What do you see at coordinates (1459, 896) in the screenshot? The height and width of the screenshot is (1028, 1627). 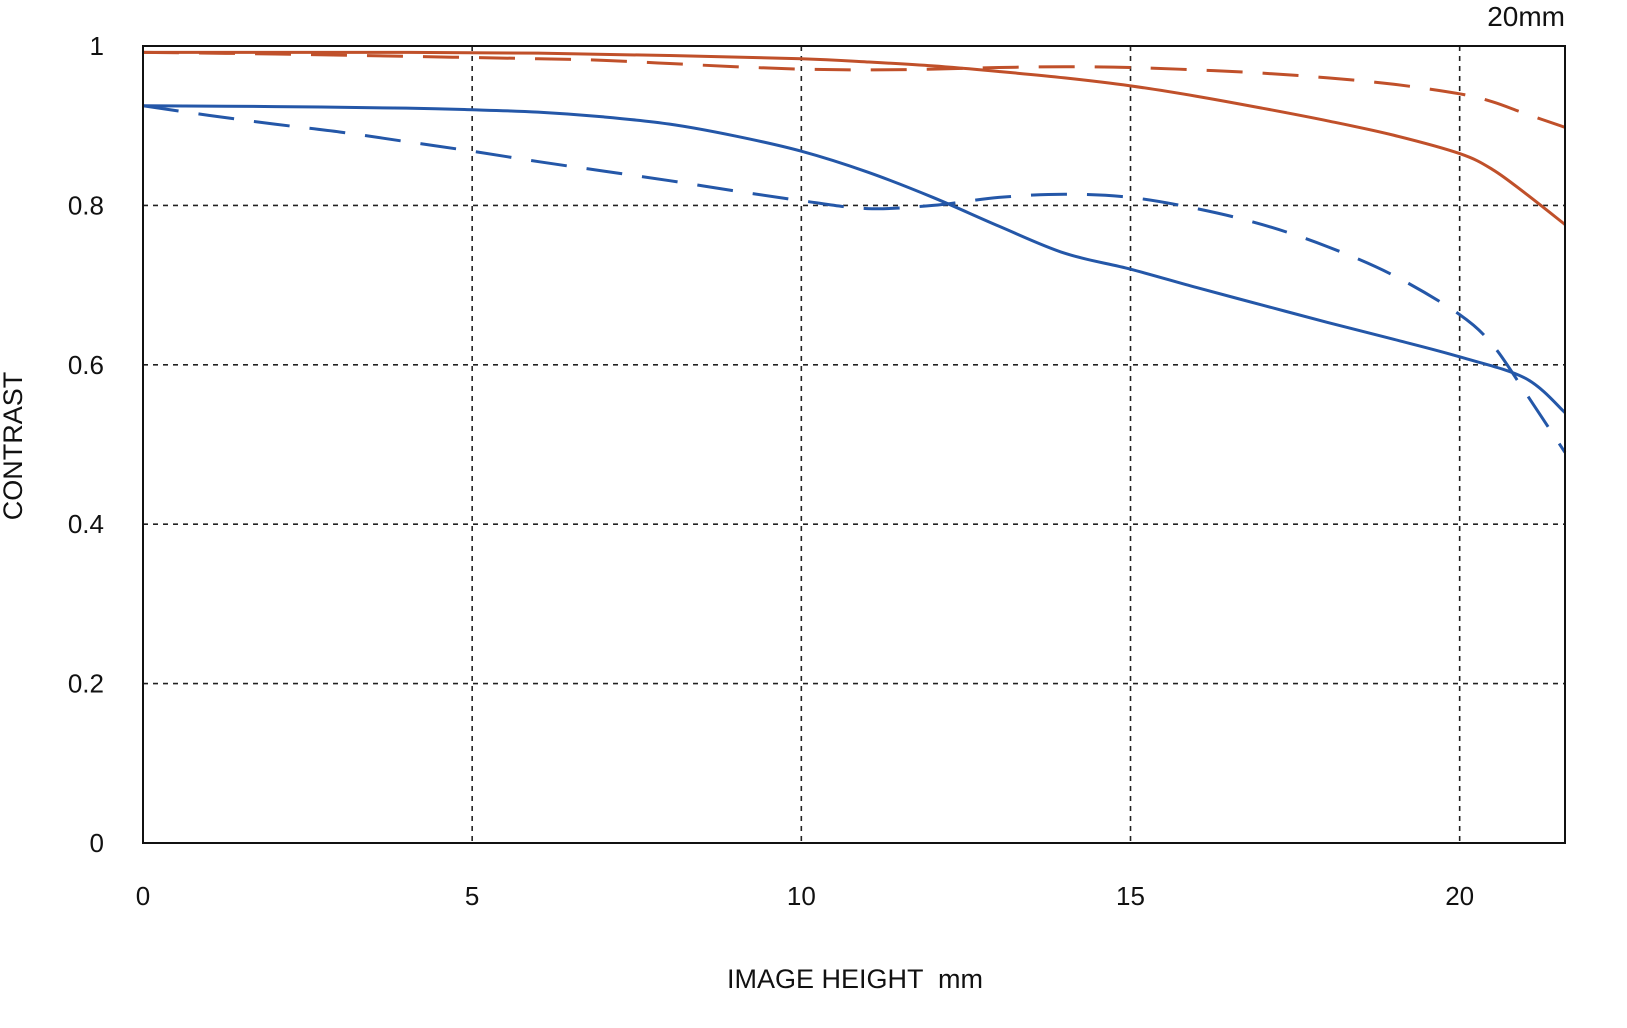 I see `x-tick-label: 20` at bounding box center [1459, 896].